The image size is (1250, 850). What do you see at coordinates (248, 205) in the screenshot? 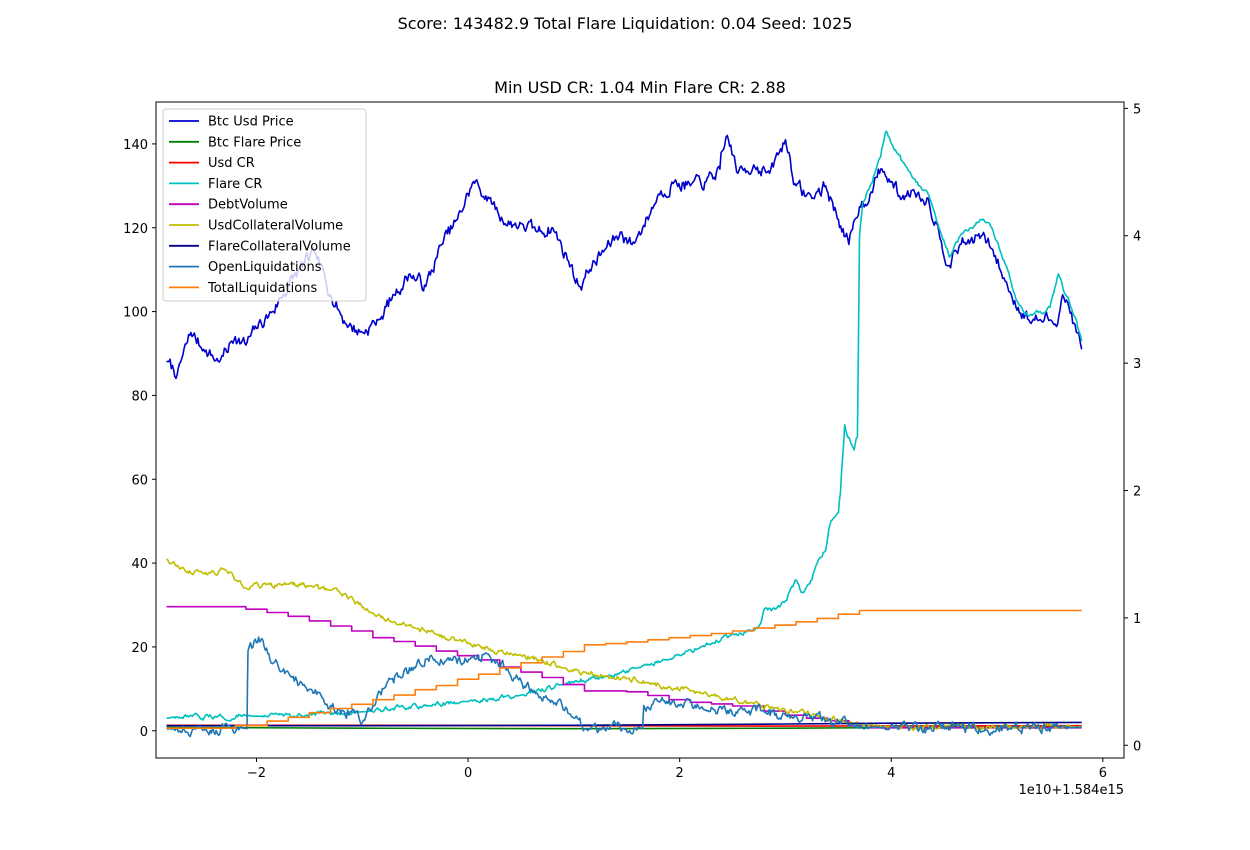
I see `legend-label: DebtVolume` at bounding box center [248, 205].